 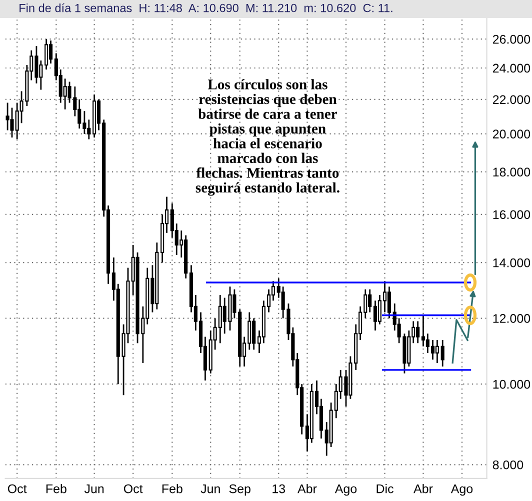 I want to click on y-tick-label: 12.000, so click(x=511, y=318).